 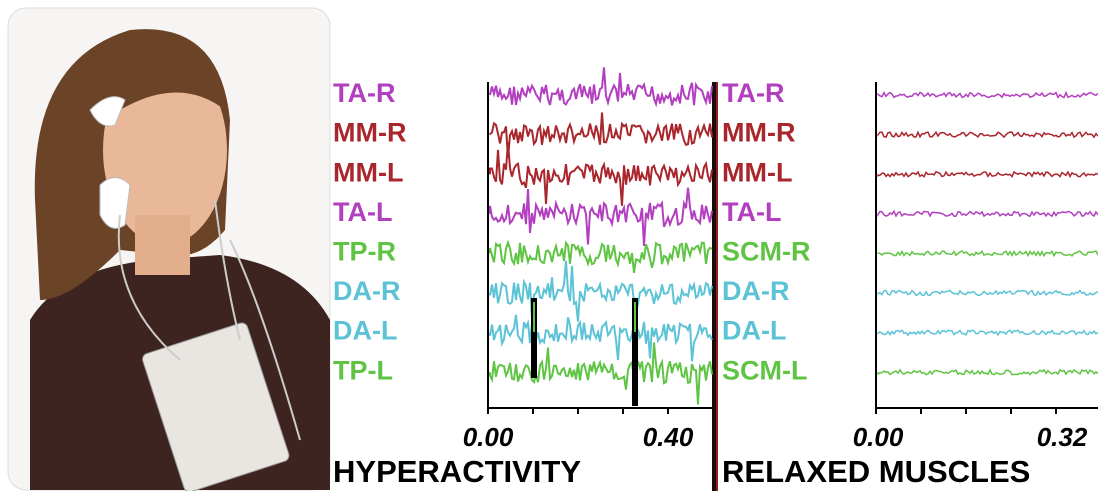 What do you see at coordinates (364, 252) in the screenshot?
I see `channel-label: TP-R` at bounding box center [364, 252].